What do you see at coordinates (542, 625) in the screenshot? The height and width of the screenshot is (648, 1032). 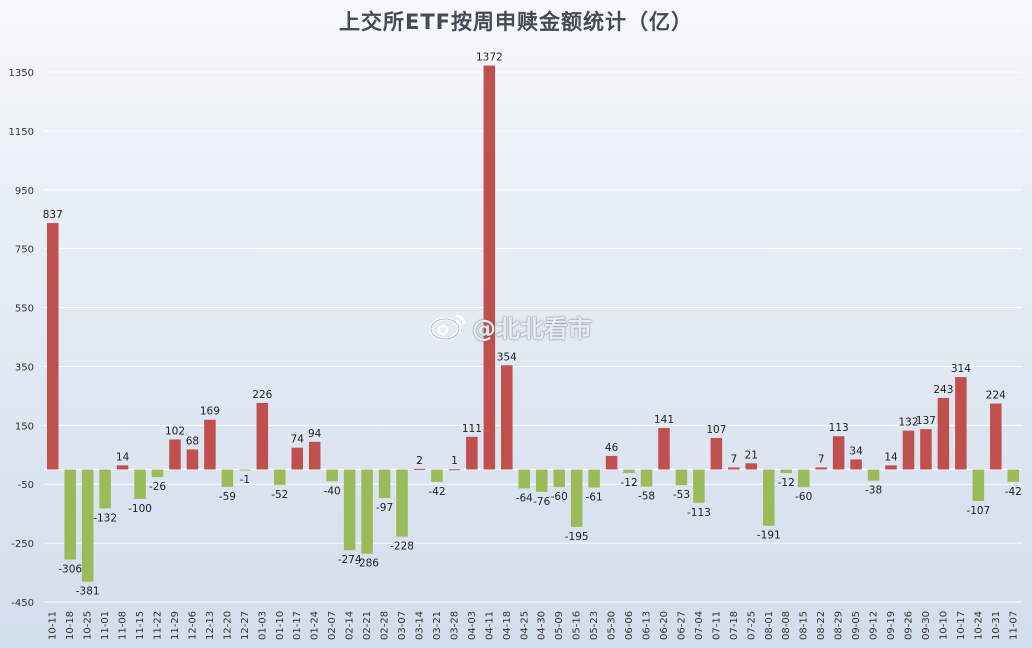 I see `x-tick-label: 04-30` at bounding box center [542, 625].